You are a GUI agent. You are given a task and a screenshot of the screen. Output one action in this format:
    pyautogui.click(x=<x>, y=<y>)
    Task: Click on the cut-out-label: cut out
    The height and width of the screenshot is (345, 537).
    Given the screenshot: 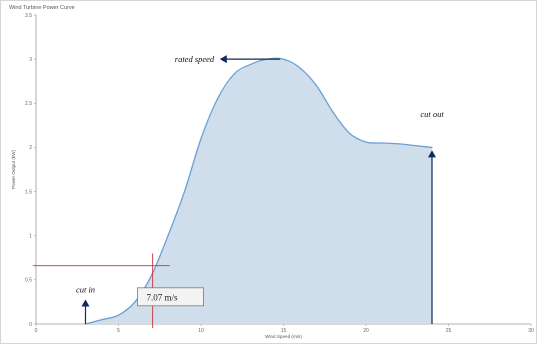 What is the action you would take?
    pyautogui.click(x=432, y=114)
    